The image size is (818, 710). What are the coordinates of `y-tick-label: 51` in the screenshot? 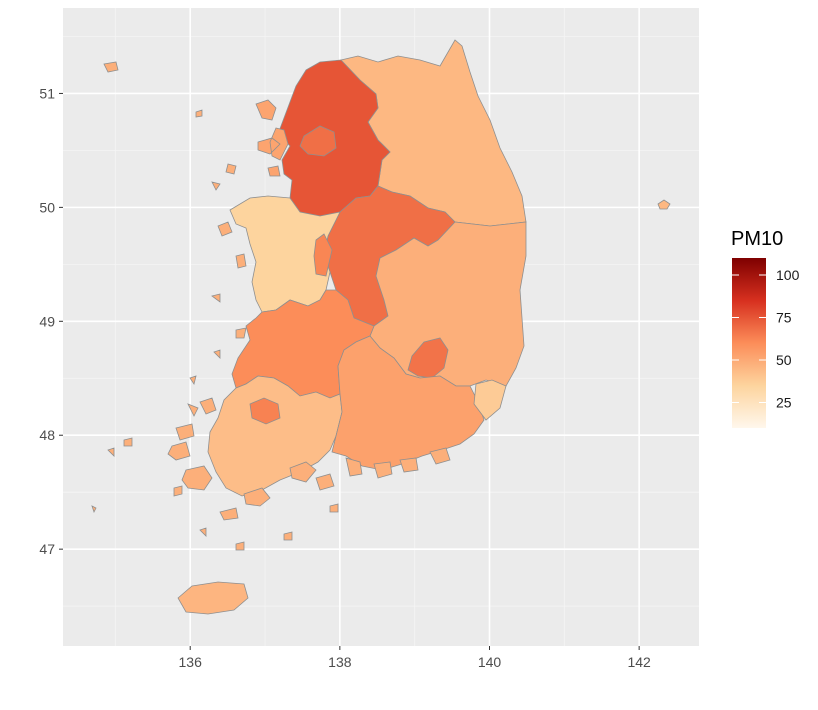 It's located at (47, 93).